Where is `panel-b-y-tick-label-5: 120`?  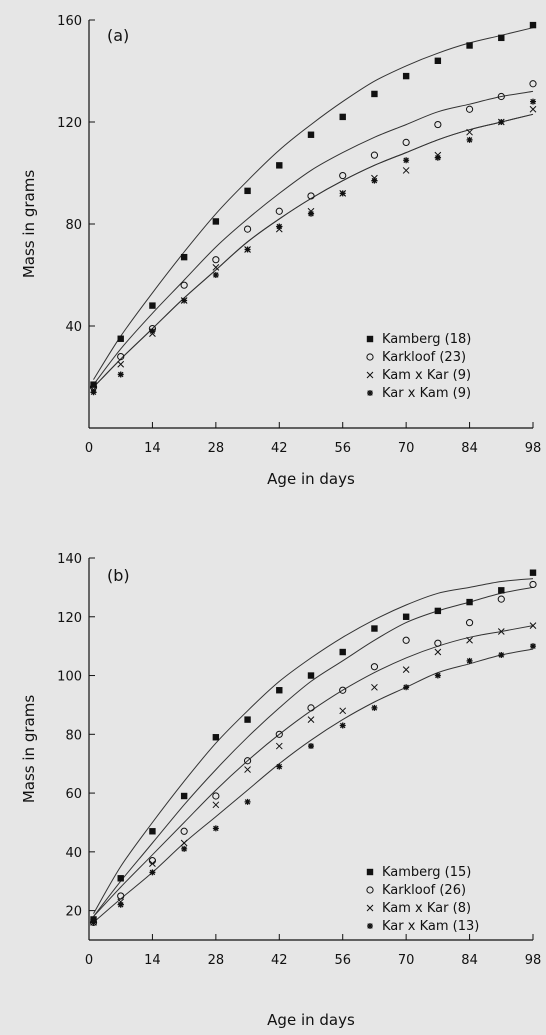 panel-b-y-tick-label-5: 120 is located at coordinates (69, 618).